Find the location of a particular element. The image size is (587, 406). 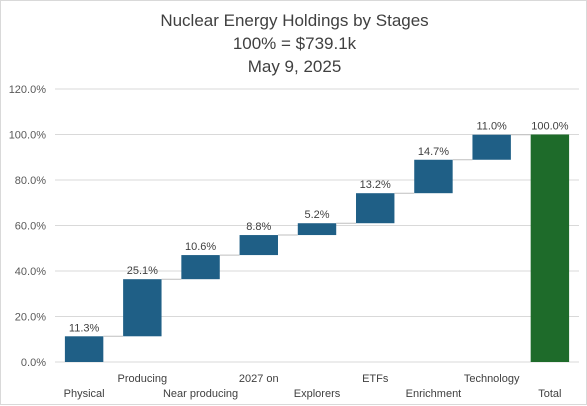

data-label: 8.8% is located at coordinates (258, 227).